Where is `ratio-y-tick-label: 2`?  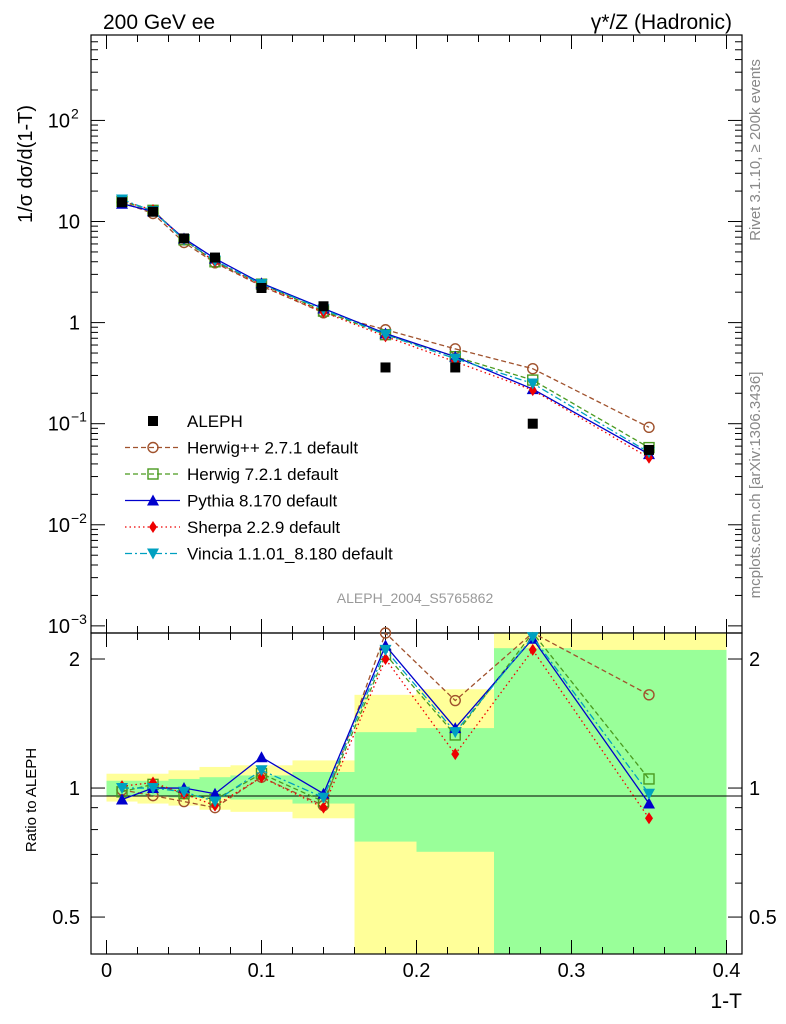
ratio-y-tick-label: 2 is located at coordinates (74, 660).